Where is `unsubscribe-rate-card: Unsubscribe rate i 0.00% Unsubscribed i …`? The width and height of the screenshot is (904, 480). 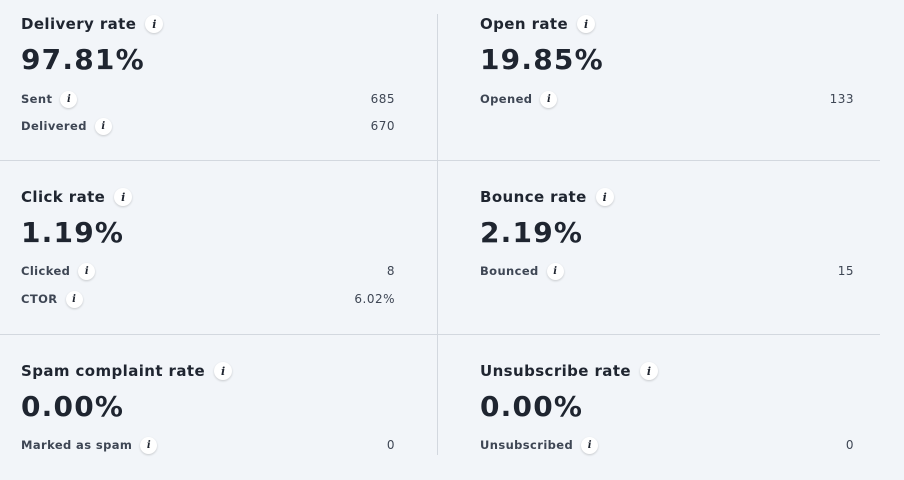 unsubscribe-rate-card: Unsubscribe rate i 0.00% Unsubscribed i … is located at coordinates (667, 407).